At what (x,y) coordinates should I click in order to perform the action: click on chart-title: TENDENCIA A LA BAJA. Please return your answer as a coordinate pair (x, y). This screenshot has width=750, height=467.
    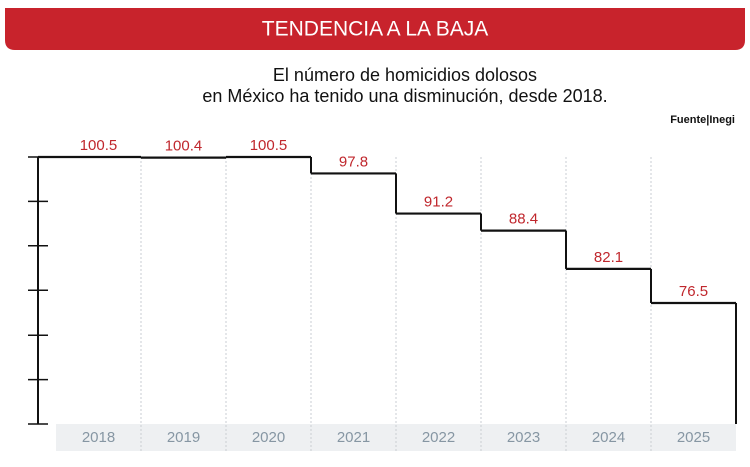
    Looking at the image, I should click on (375, 29).